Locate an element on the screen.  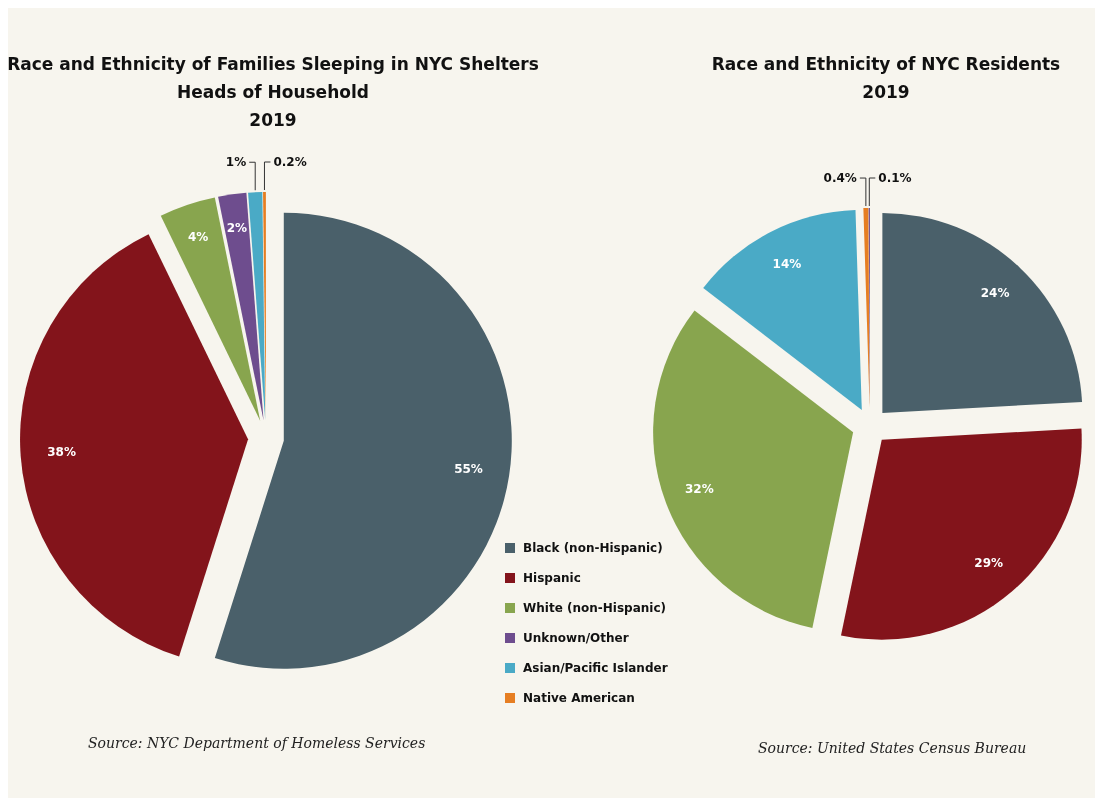
legend-label: Hispanic is located at coordinates (552, 577).